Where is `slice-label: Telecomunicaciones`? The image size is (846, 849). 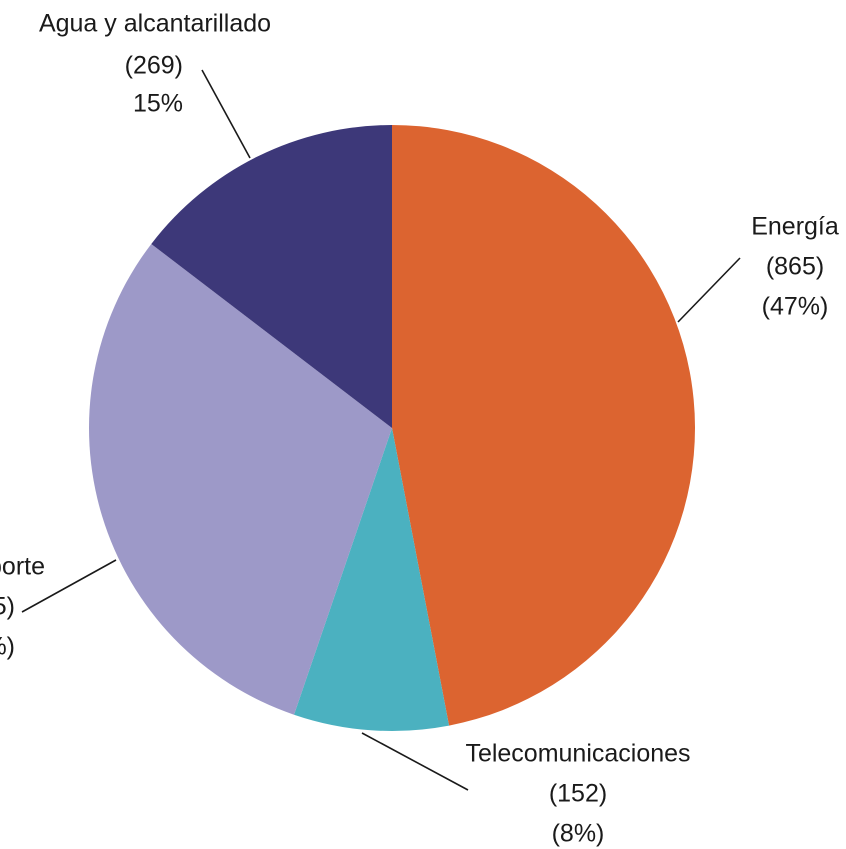 slice-label: Telecomunicaciones is located at coordinates (577, 754).